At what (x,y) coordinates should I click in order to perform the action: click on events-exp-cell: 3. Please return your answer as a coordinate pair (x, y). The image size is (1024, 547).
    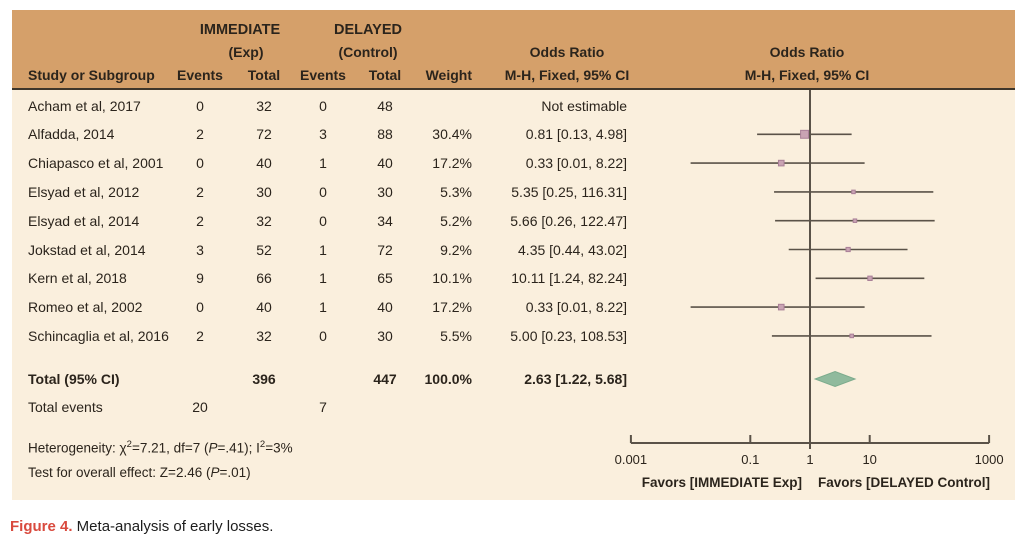
    Looking at the image, I should click on (200, 249).